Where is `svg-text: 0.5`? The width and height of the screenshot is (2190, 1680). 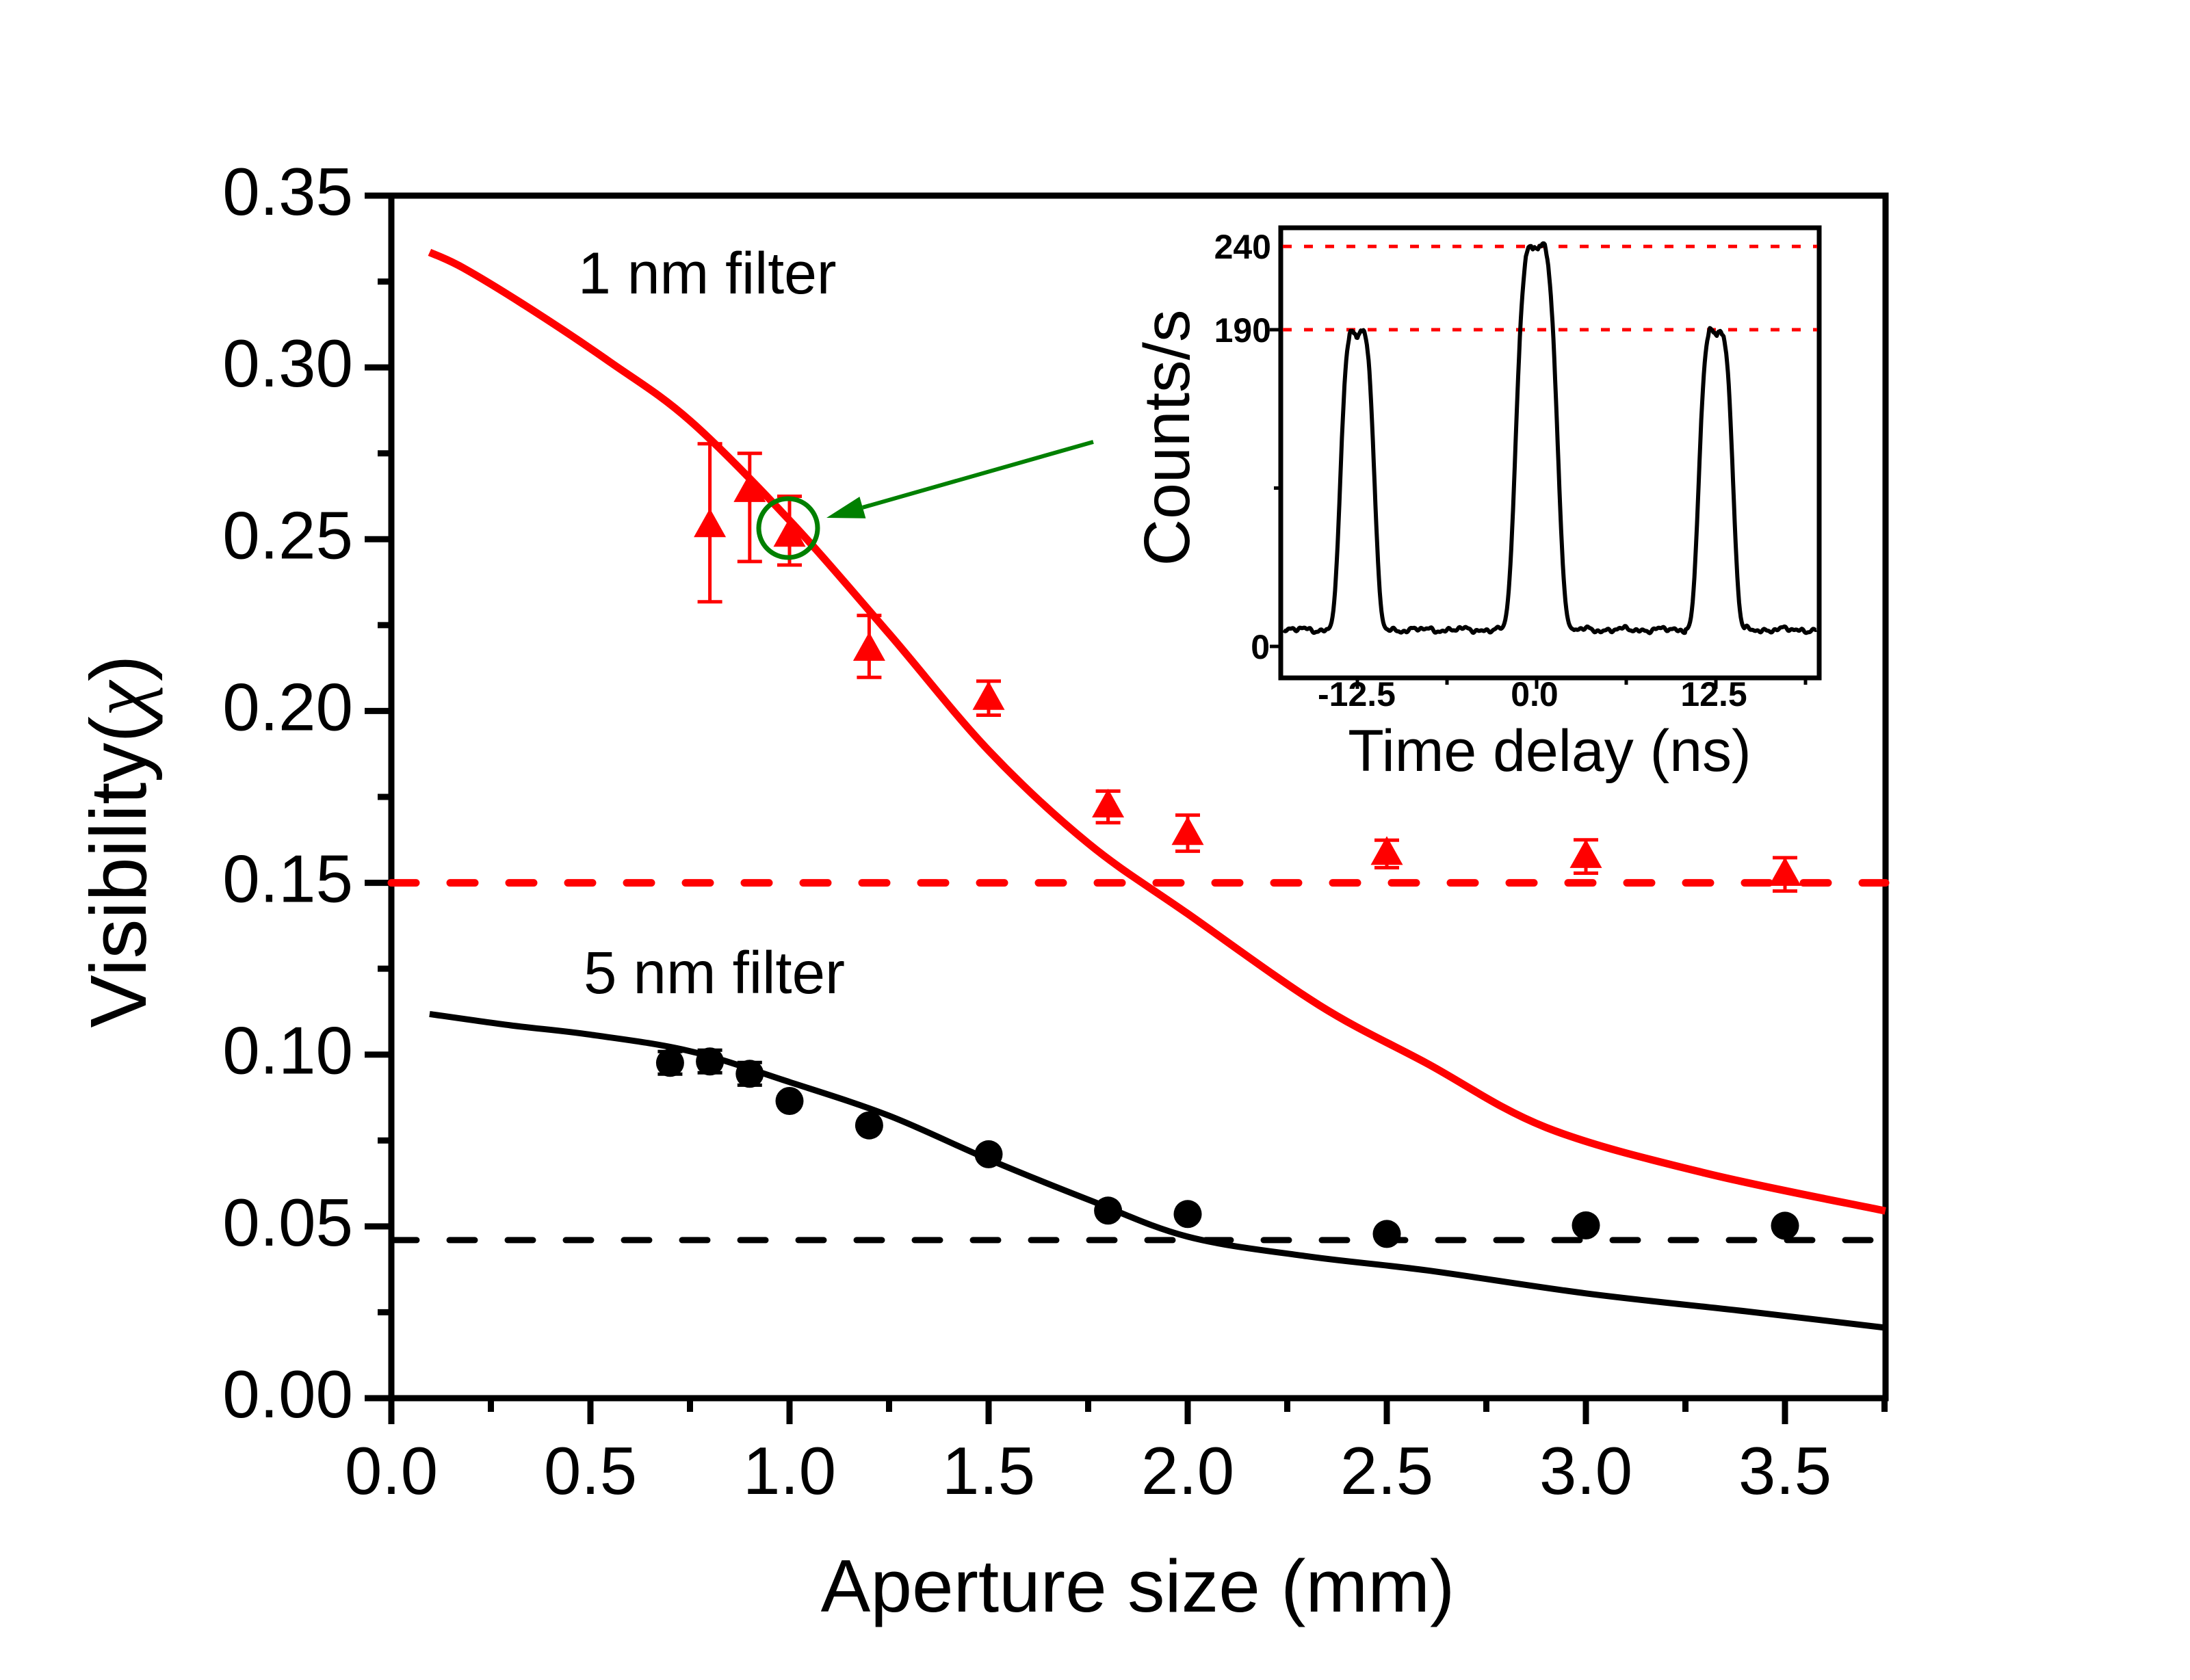
svg-text: 0.5 is located at coordinates (590, 1470).